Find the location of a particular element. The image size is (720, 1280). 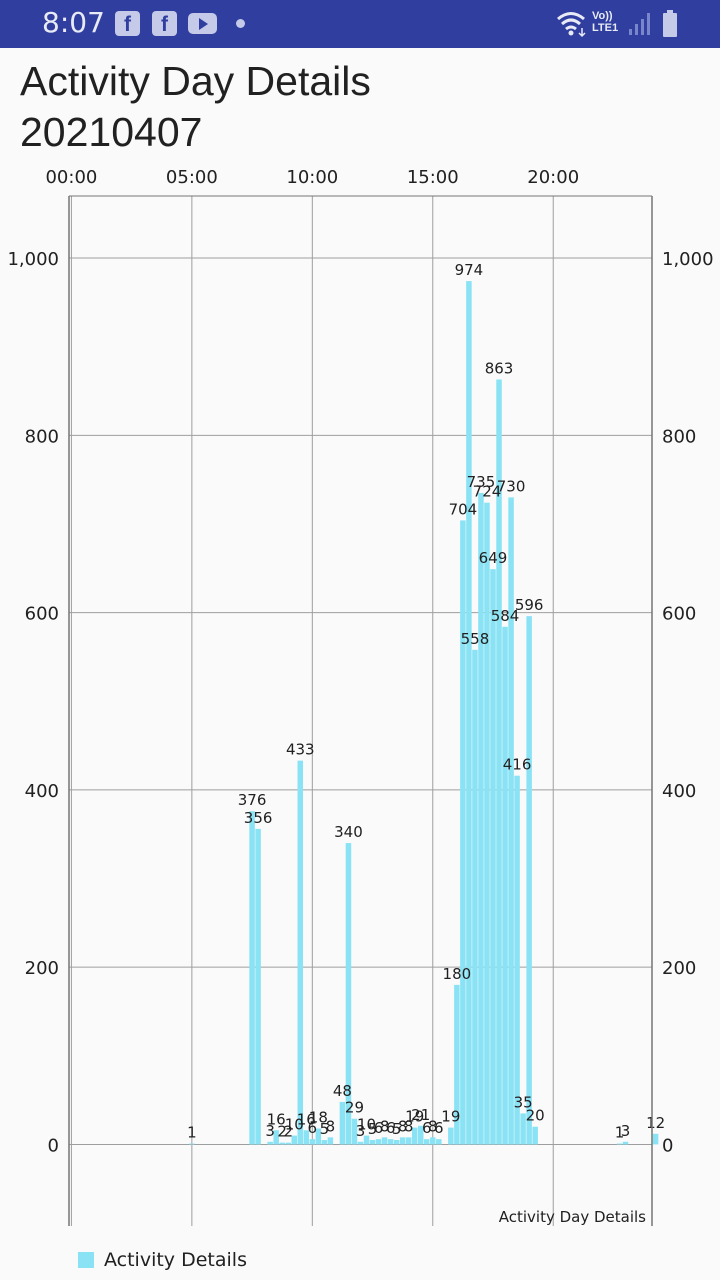

bar-value-label: 433 is located at coordinates (300, 750).